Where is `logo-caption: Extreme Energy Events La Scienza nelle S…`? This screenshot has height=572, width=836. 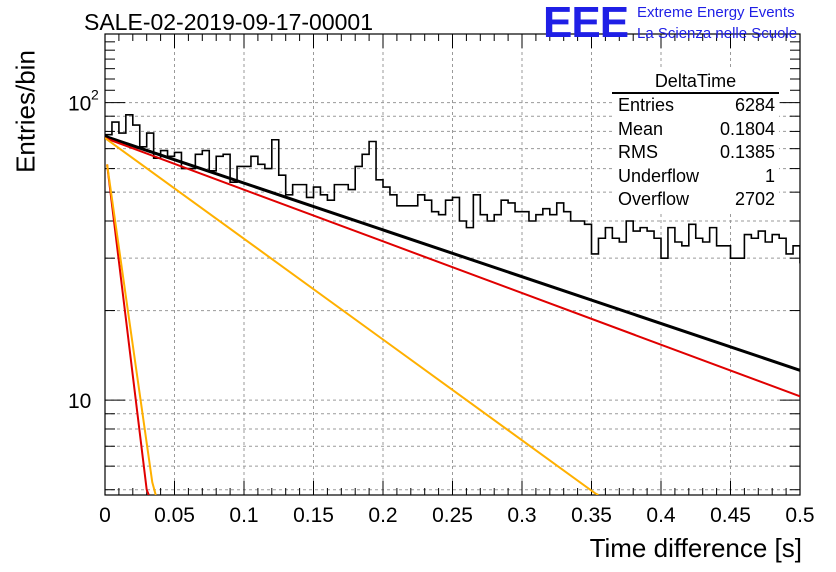 logo-caption: Extreme Energy Events La Scienza nelle S… is located at coordinates (717, 23).